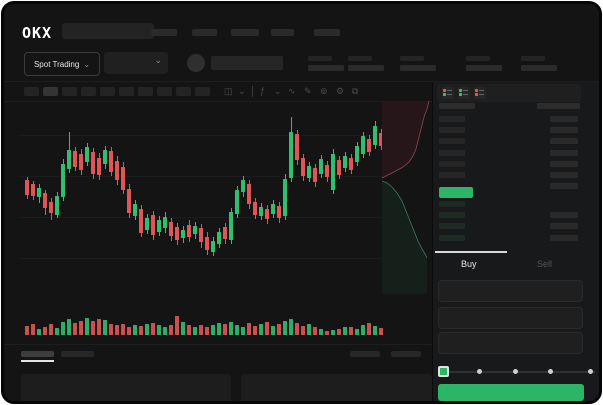  Describe the element at coordinates (448, 93) in the screenshot. I see `book-both-icon` at that location.